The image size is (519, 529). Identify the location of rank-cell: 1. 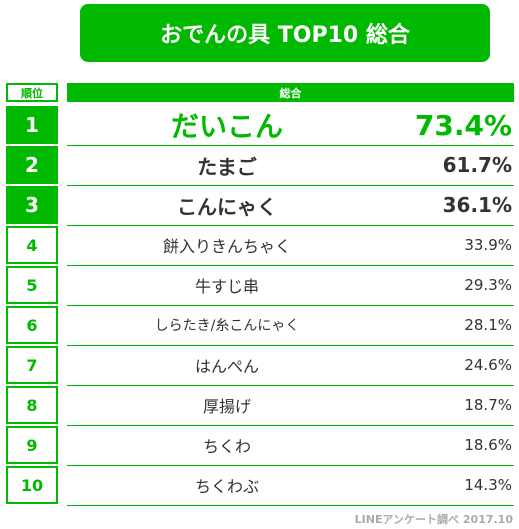
(32, 125).